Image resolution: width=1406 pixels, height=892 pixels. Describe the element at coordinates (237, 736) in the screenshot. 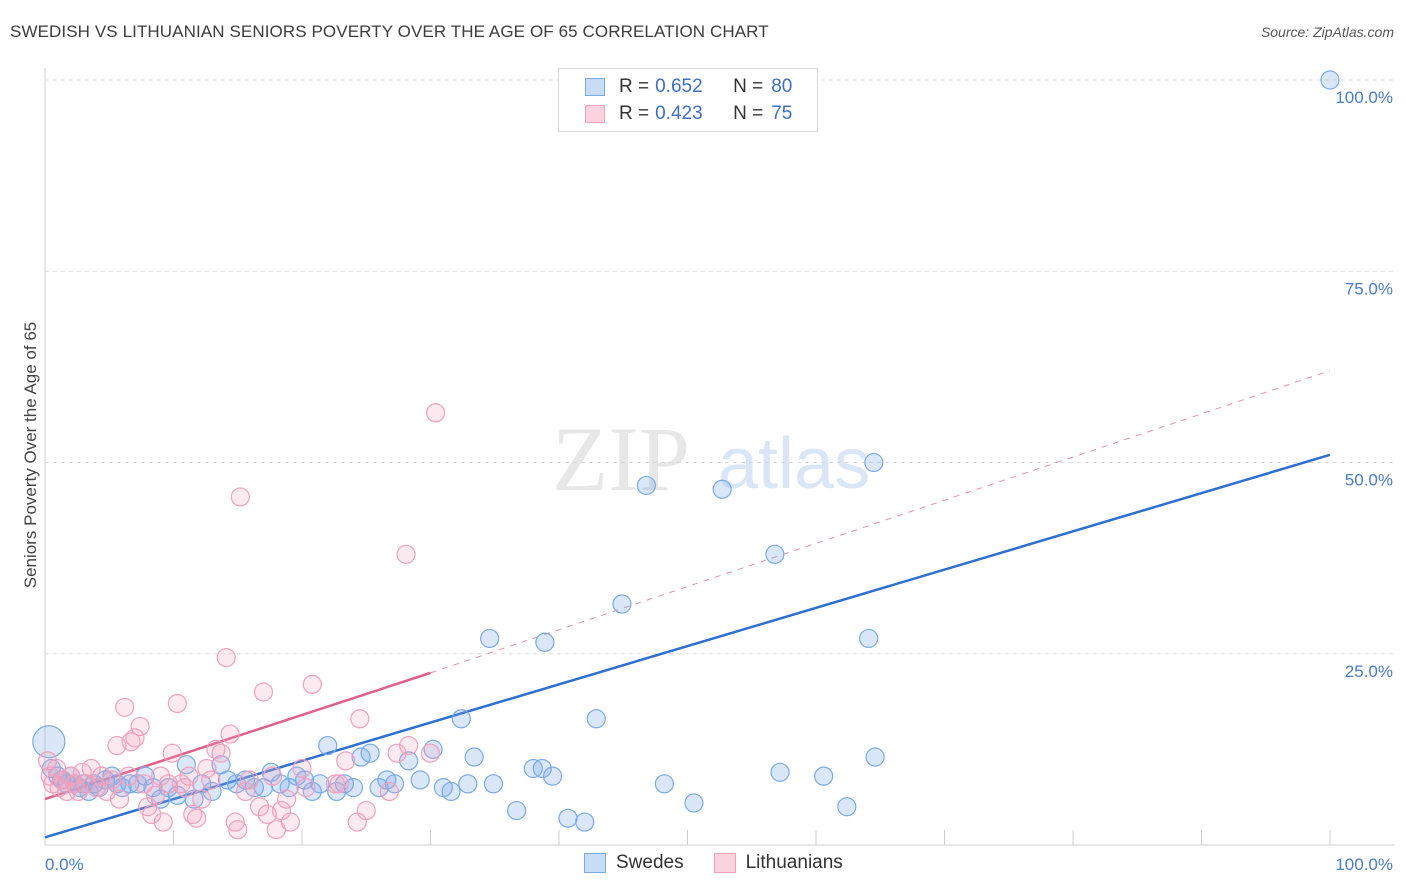

I see `lithuanians-trend-line` at that location.